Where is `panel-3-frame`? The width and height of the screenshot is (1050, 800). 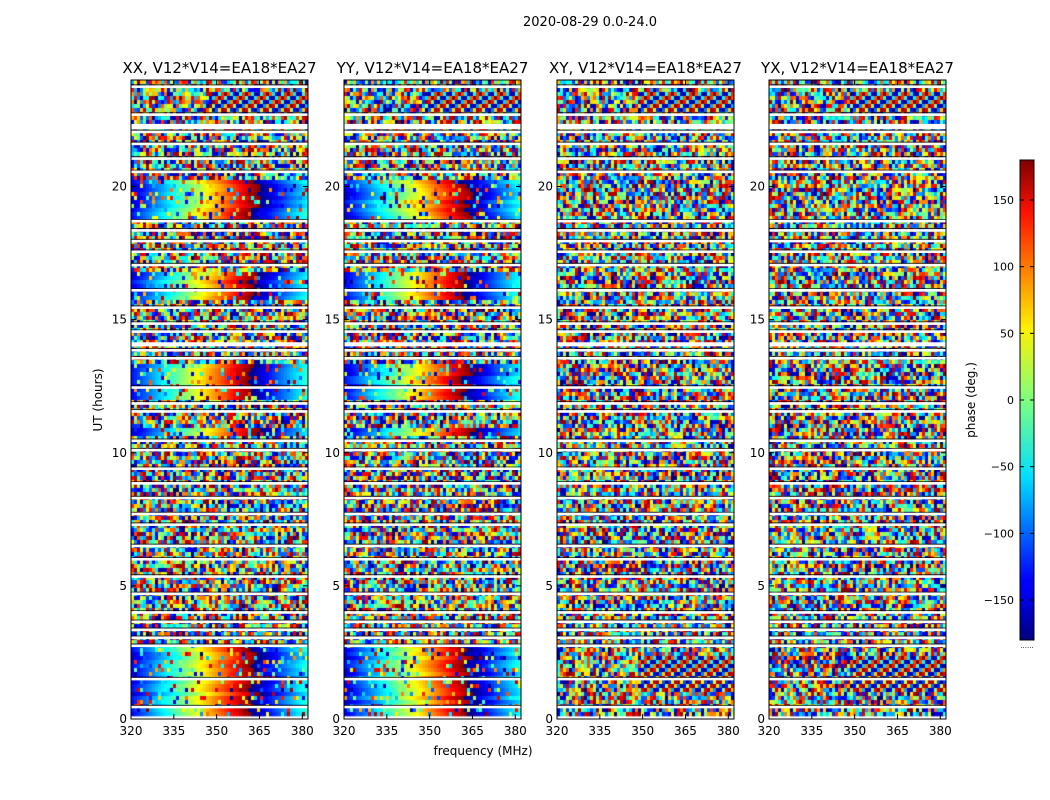 panel-3-frame is located at coordinates (857, 399).